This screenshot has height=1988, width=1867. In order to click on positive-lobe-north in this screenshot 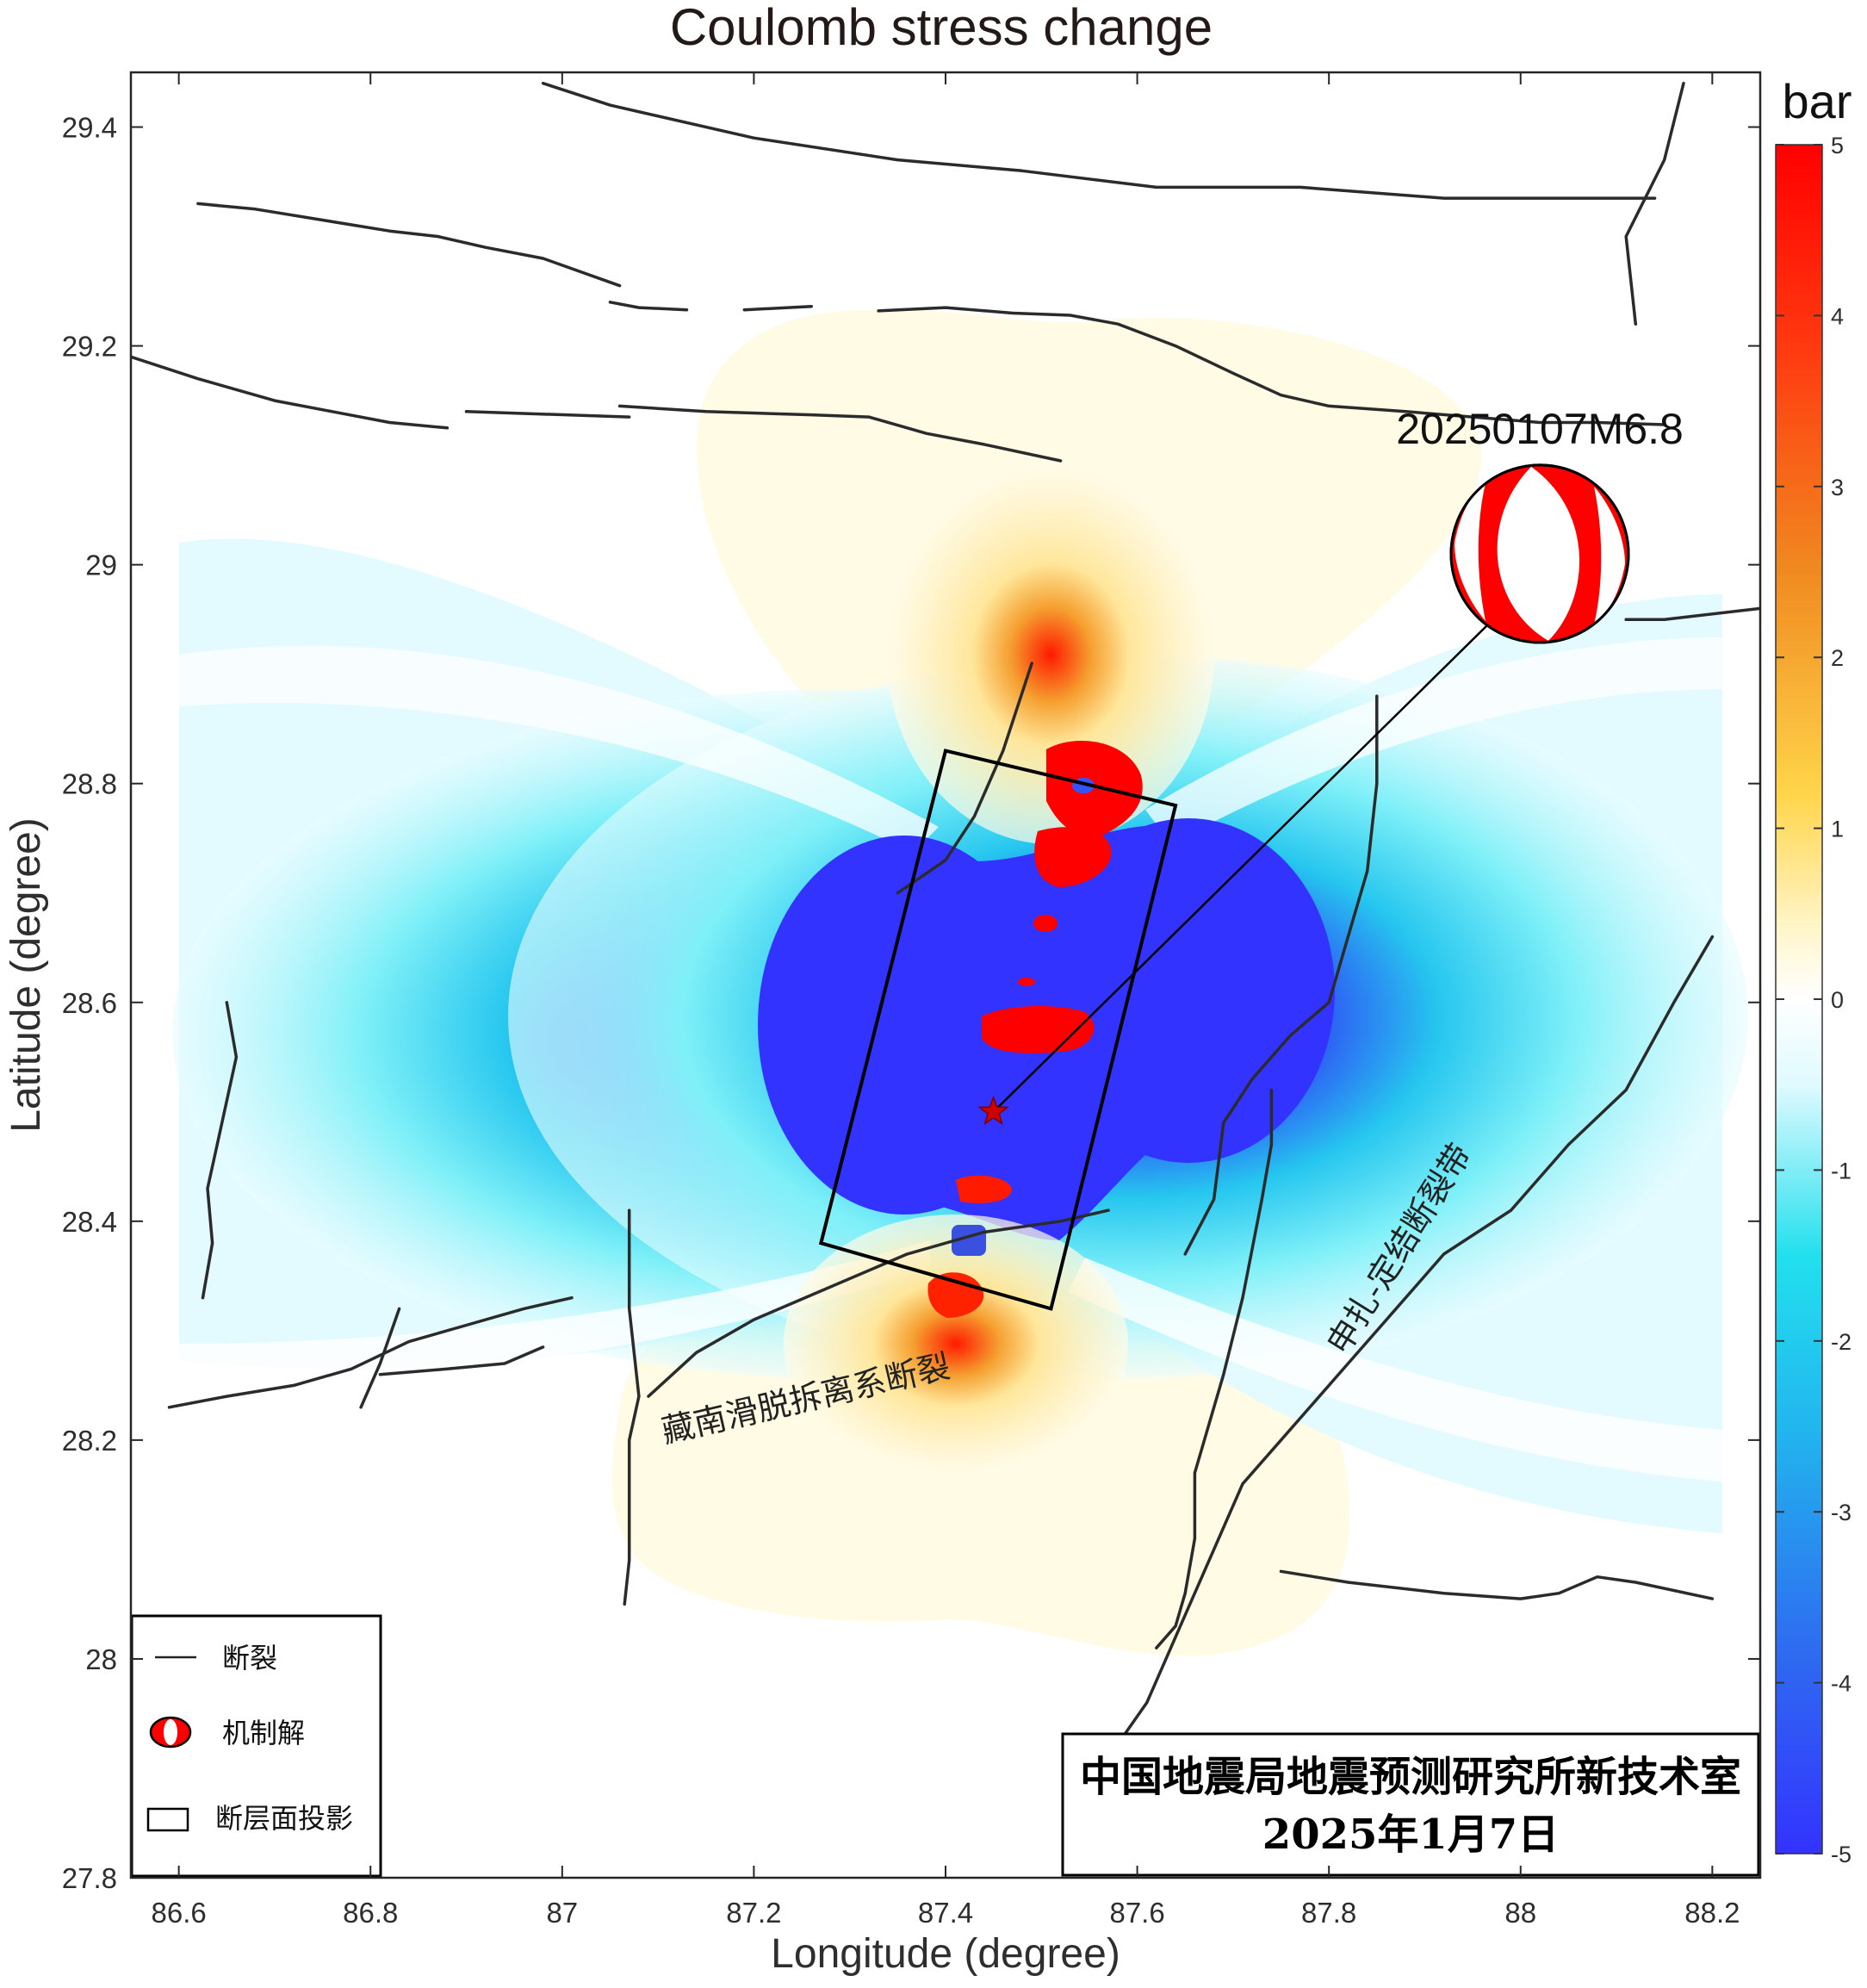, I will do `click(1051, 654)`.